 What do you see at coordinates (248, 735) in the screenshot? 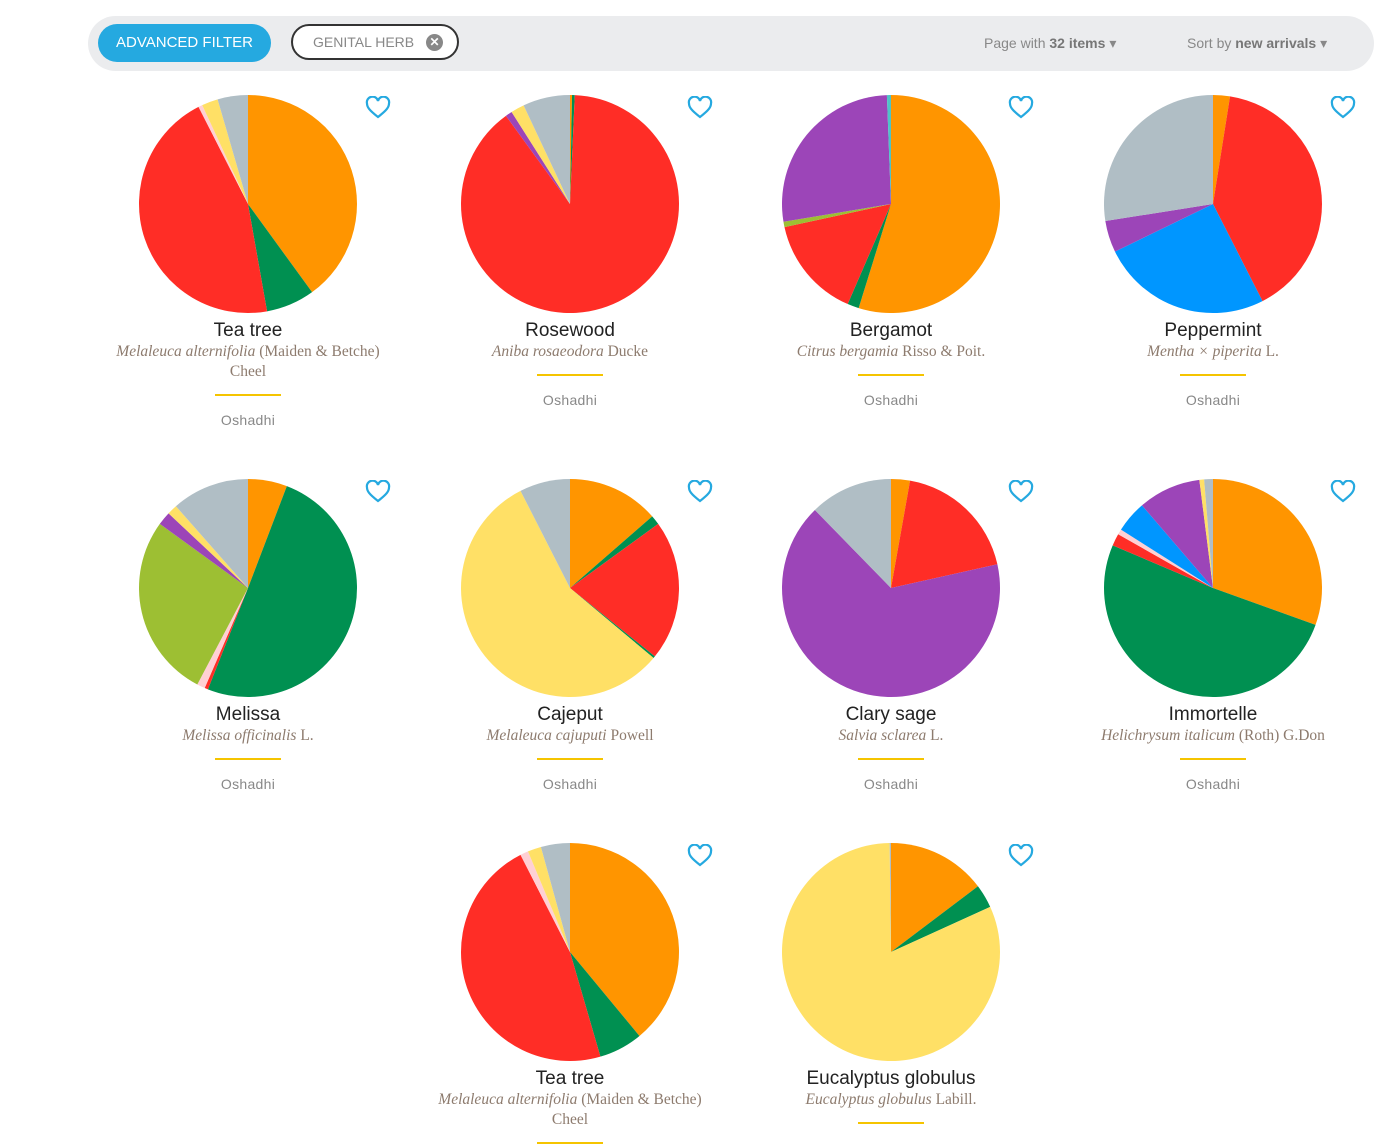
I see `botanical-name: Melissa officinalis L.` at bounding box center [248, 735].